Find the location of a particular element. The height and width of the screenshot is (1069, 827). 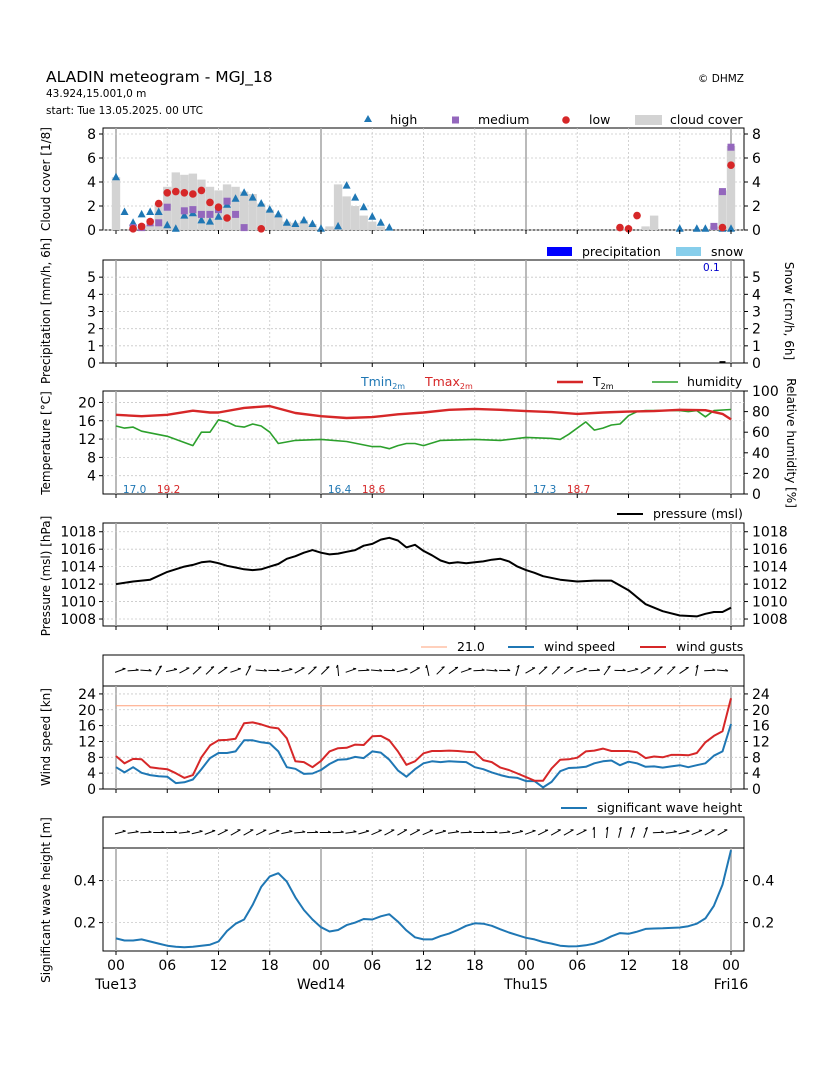

wind-gust-line is located at coordinates (423, 740).